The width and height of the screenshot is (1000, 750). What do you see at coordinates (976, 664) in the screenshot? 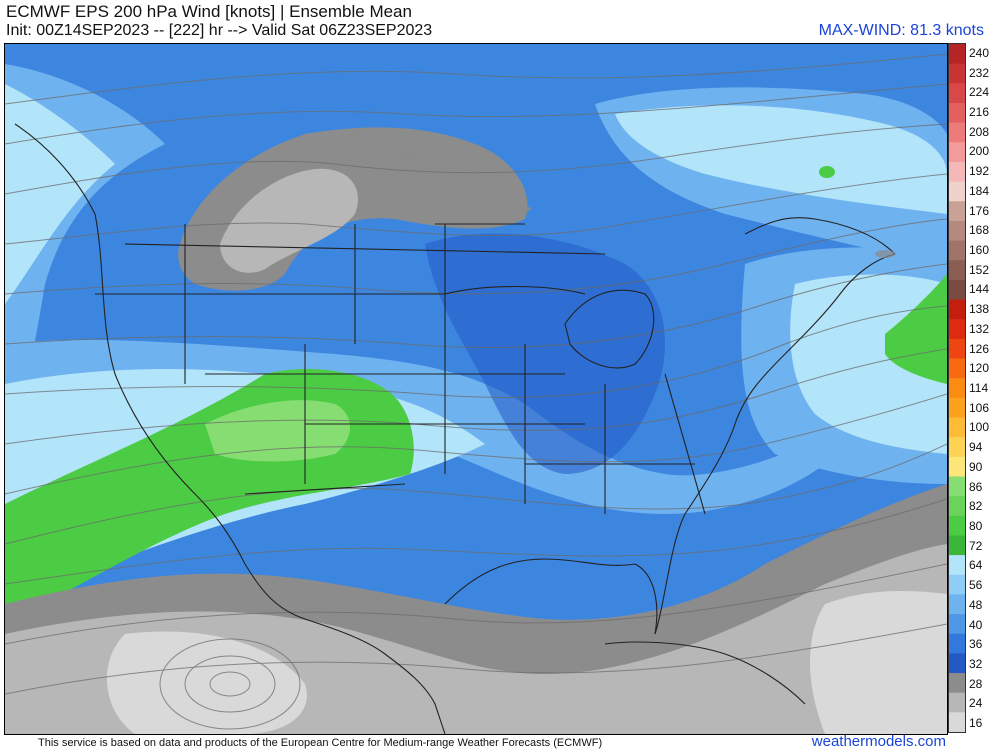
I see `scale-label: 32` at bounding box center [976, 664].